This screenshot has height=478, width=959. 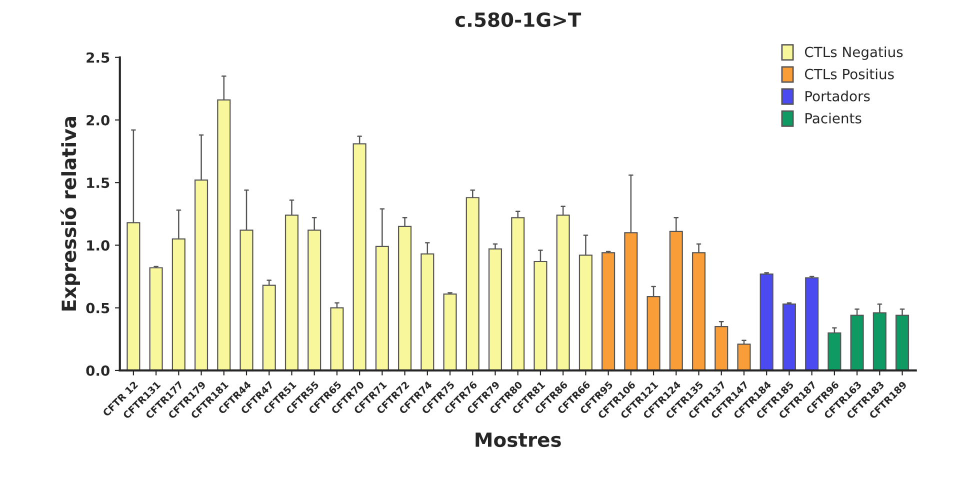 I want to click on legend-label: CTLs Positius, so click(x=849, y=74).